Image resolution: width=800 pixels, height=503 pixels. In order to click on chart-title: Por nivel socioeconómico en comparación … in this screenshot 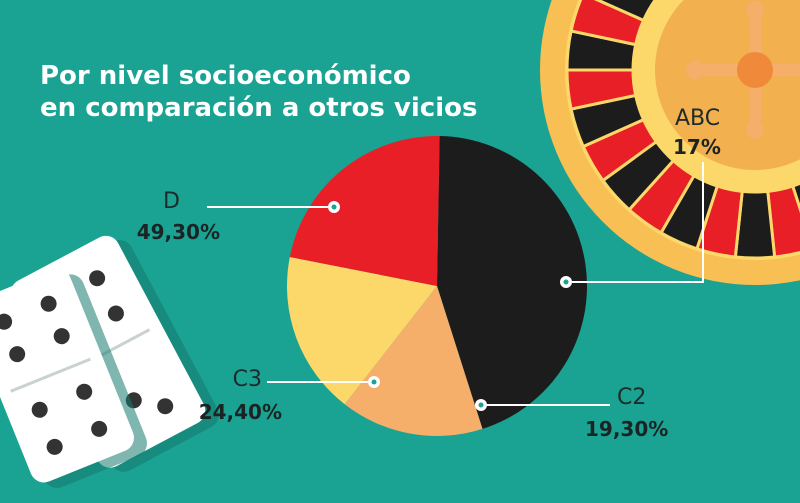, I will do `click(258, 92)`.